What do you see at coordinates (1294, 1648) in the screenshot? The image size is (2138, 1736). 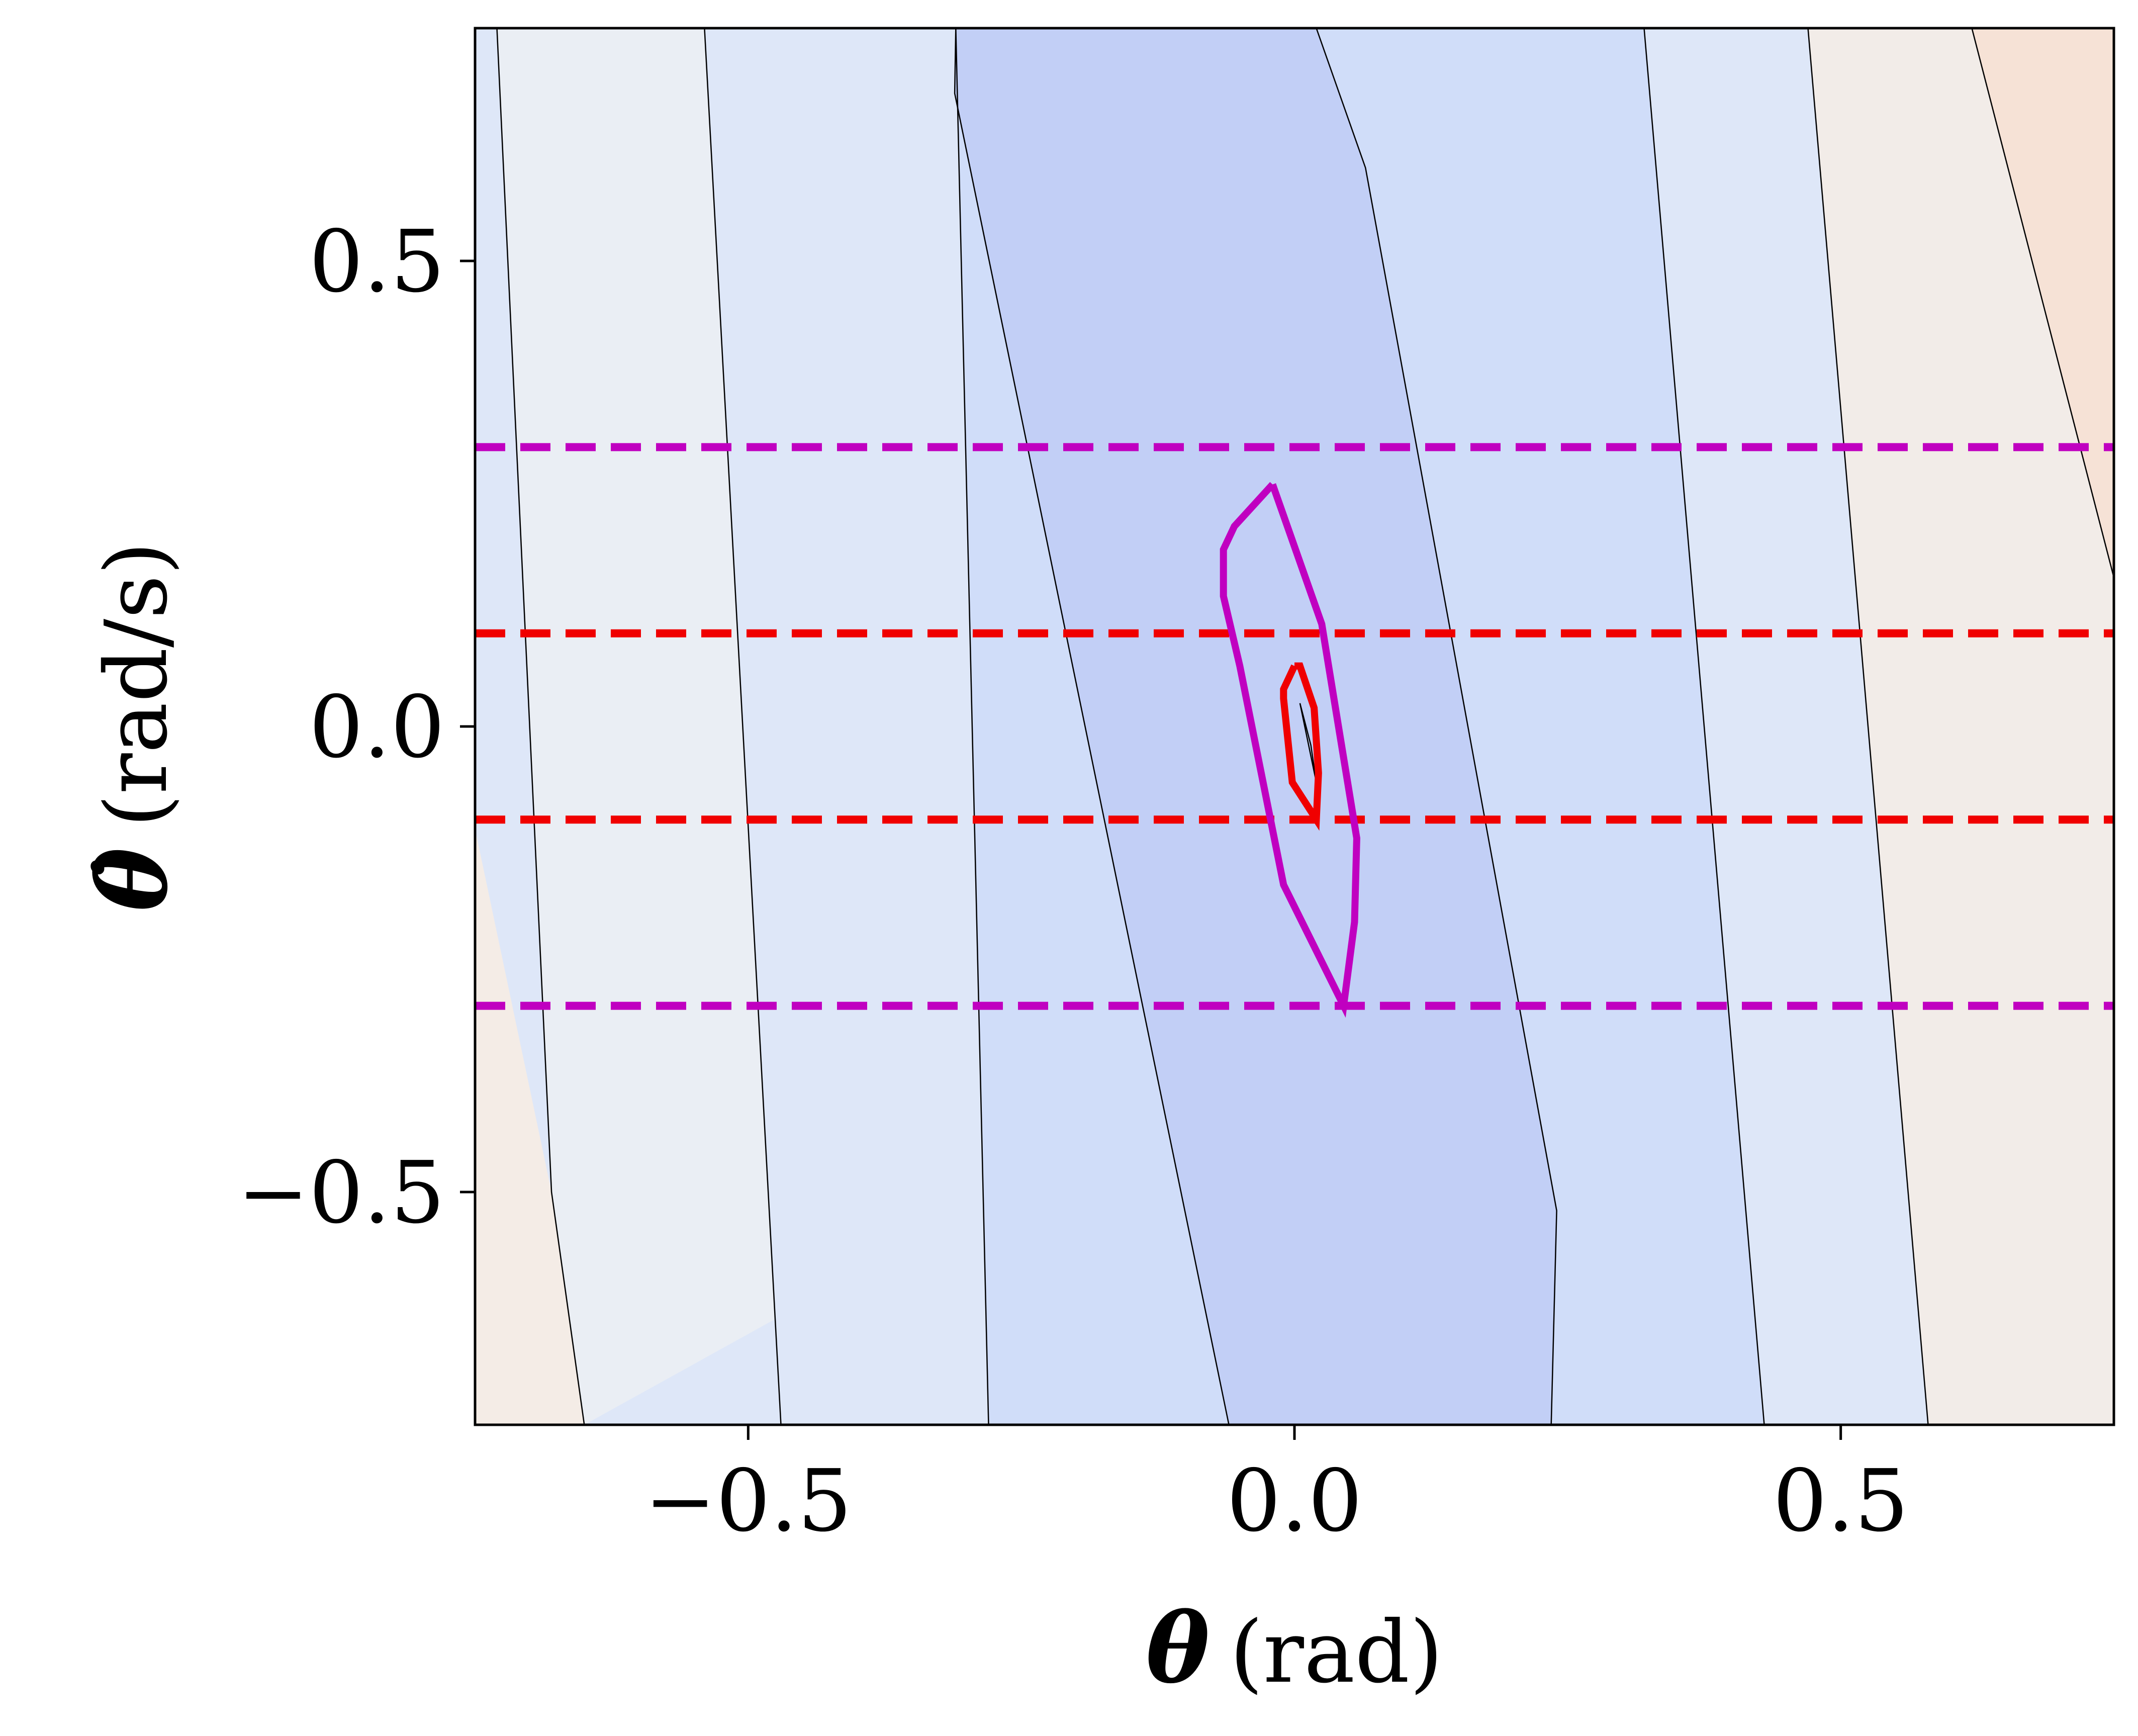 I see `x-axis-label: θ (rad)` at bounding box center [1294, 1648].